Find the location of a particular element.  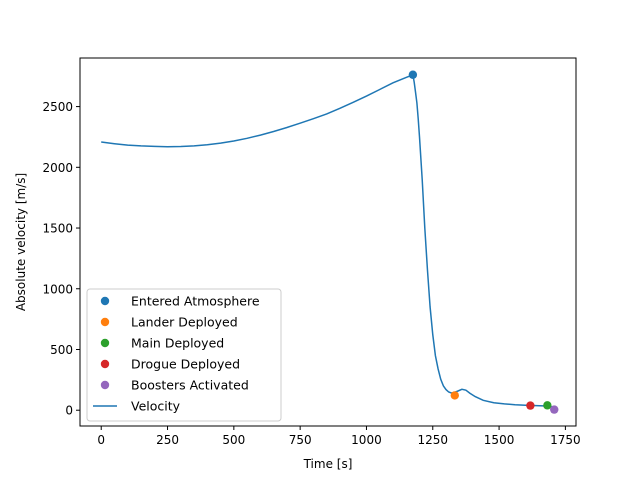

marker-entered-atmosphere is located at coordinates (413, 74).